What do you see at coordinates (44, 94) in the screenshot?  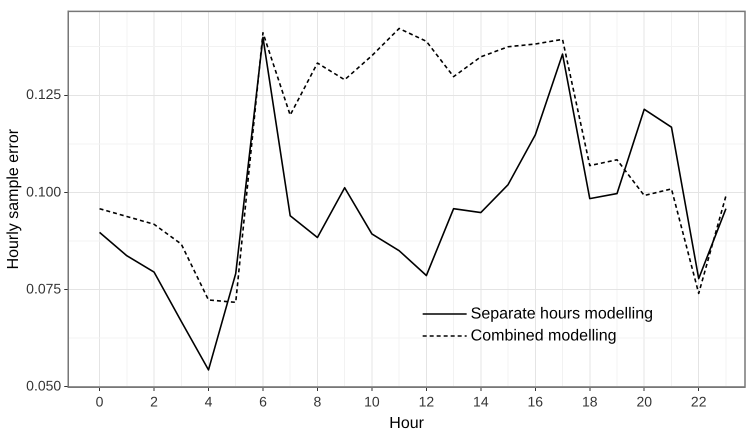 I see `y-tick-label: 0.125` at bounding box center [44, 94].